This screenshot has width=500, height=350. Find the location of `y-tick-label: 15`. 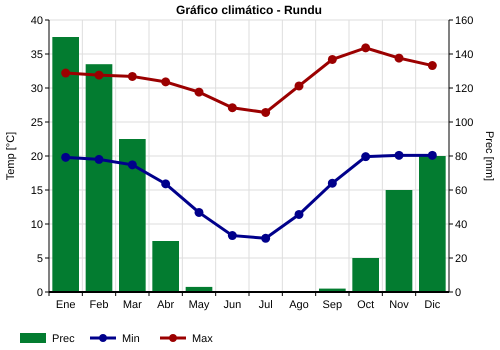

y-tick-label: 15 is located at coordinates (36, 190).